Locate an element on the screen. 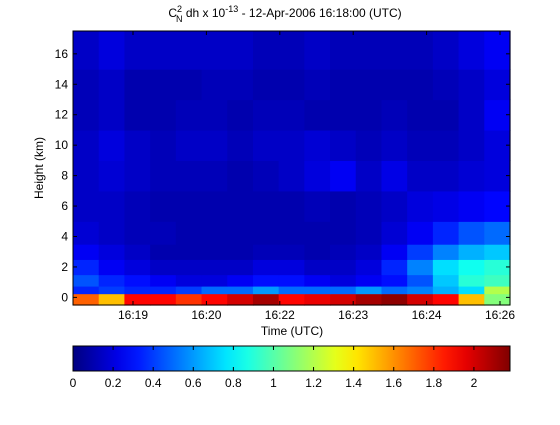  colorbar-tick-label: 2 is located at coordinates (474, 383).